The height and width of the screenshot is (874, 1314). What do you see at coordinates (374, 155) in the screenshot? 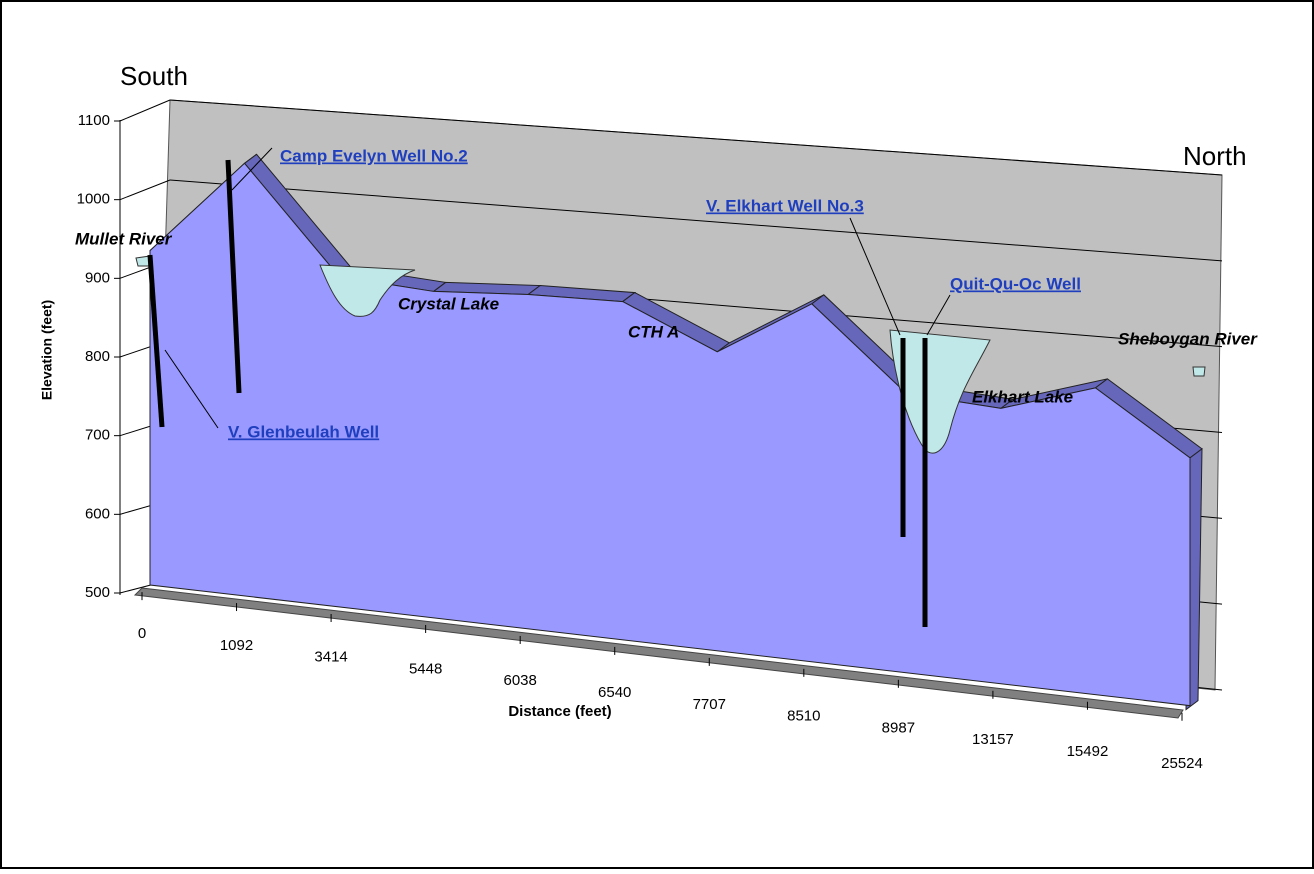
I see `well-link: Camp Evelyn Well No.2` at bounding box center [374, 155].